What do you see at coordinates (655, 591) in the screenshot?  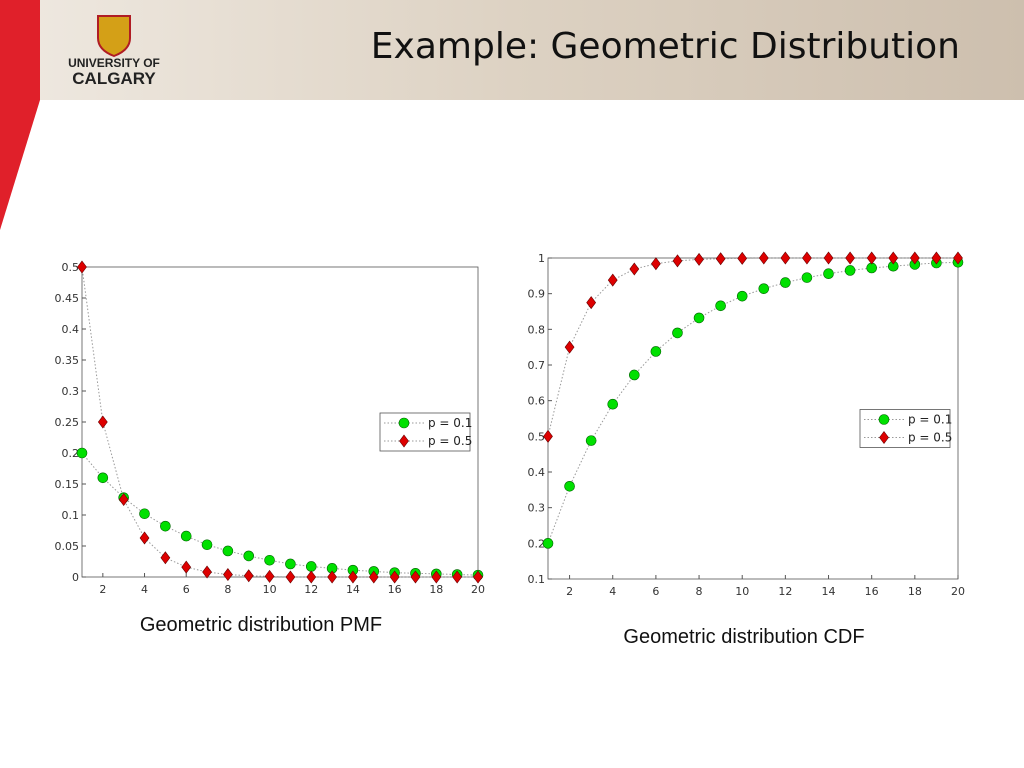 I see `x-tick-label: 6` at bounding box center [655, 591].